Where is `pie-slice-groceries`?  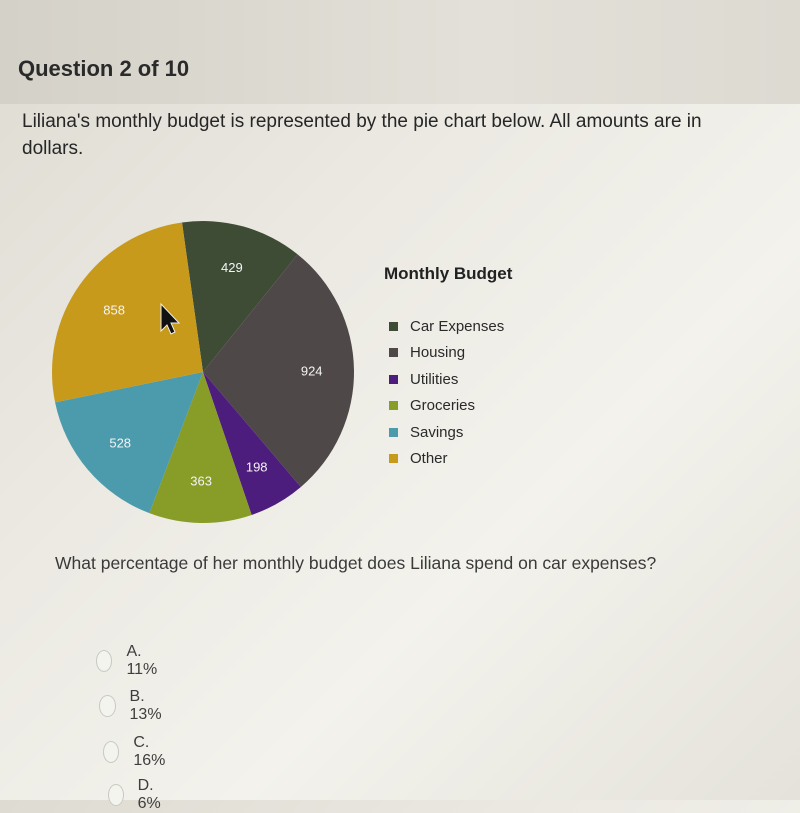 pie-slice-groceries is located at coordinates (200, 447).